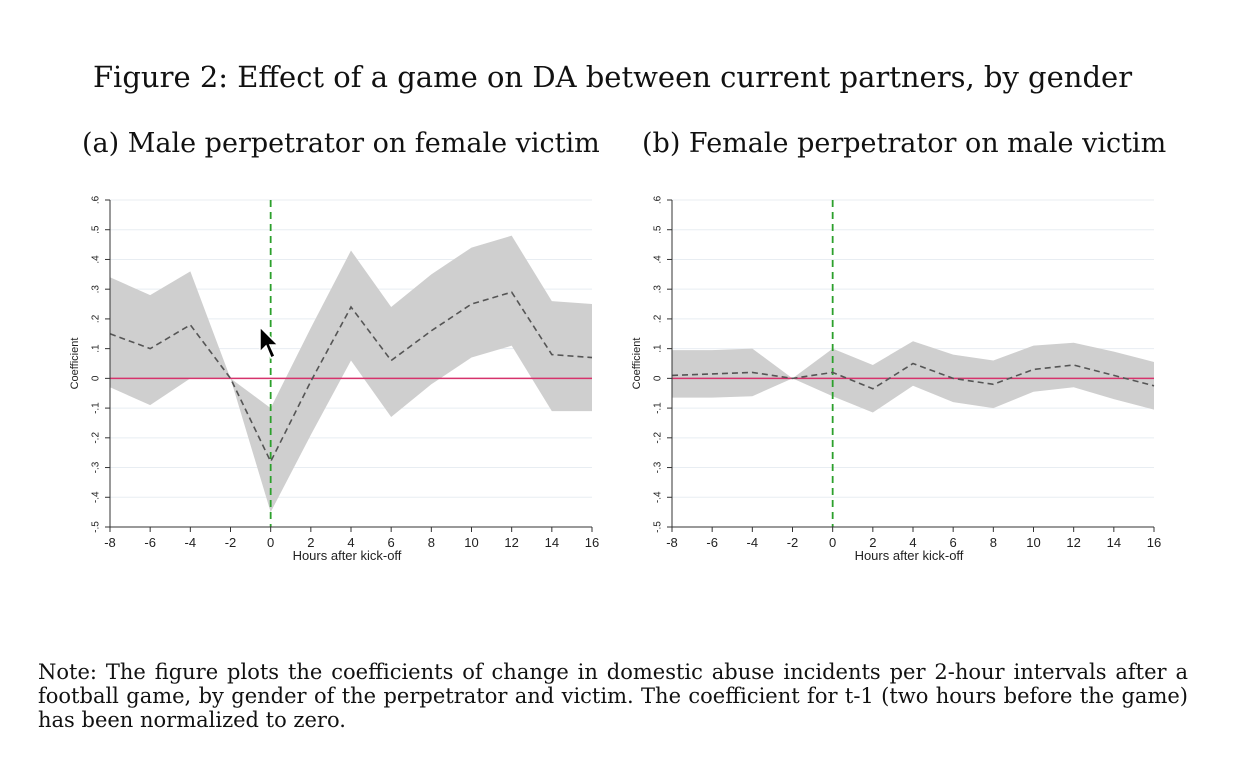 The height and width of the screenshot is (764, 1251). I want to click on panel-b-title: (b) Female perpetrator on male victim, so click(904, 143).